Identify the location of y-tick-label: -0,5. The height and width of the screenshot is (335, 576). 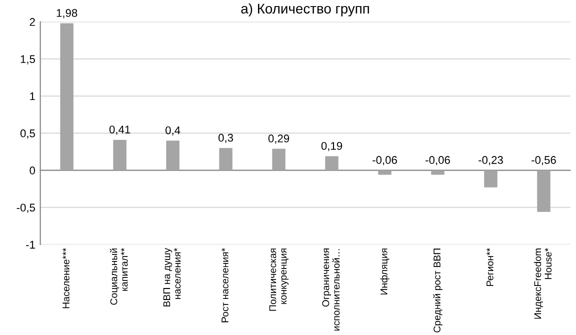
(25, 208).